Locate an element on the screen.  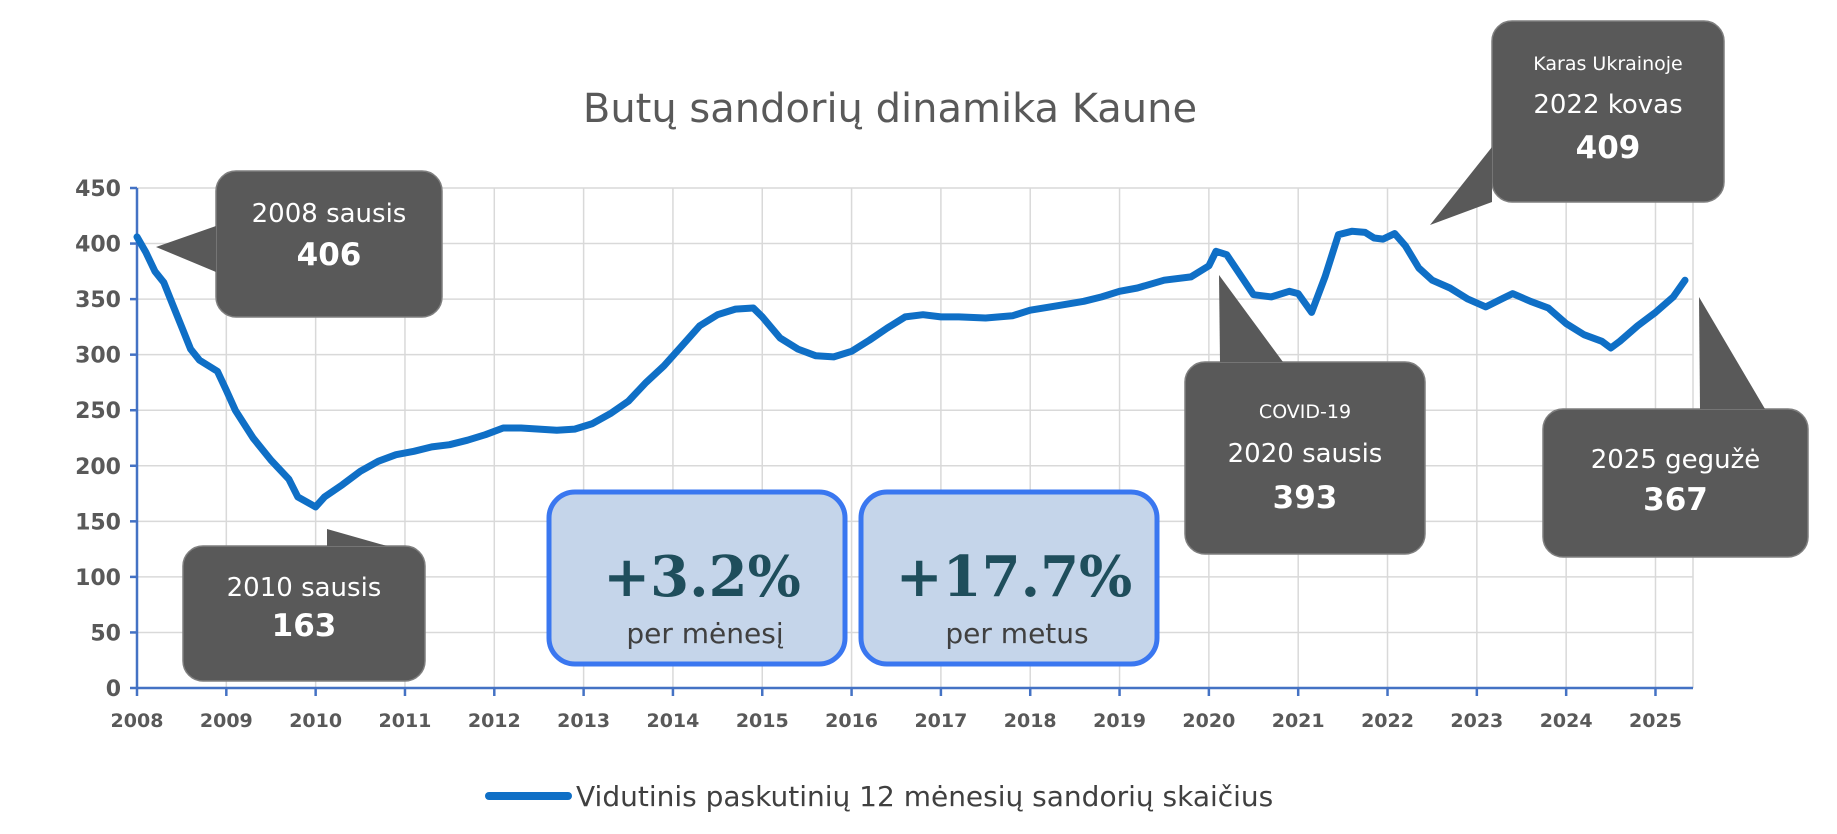
callout: Karas Ukrainoje 2022 kovas 409 is located at coordinates (1577, 122).